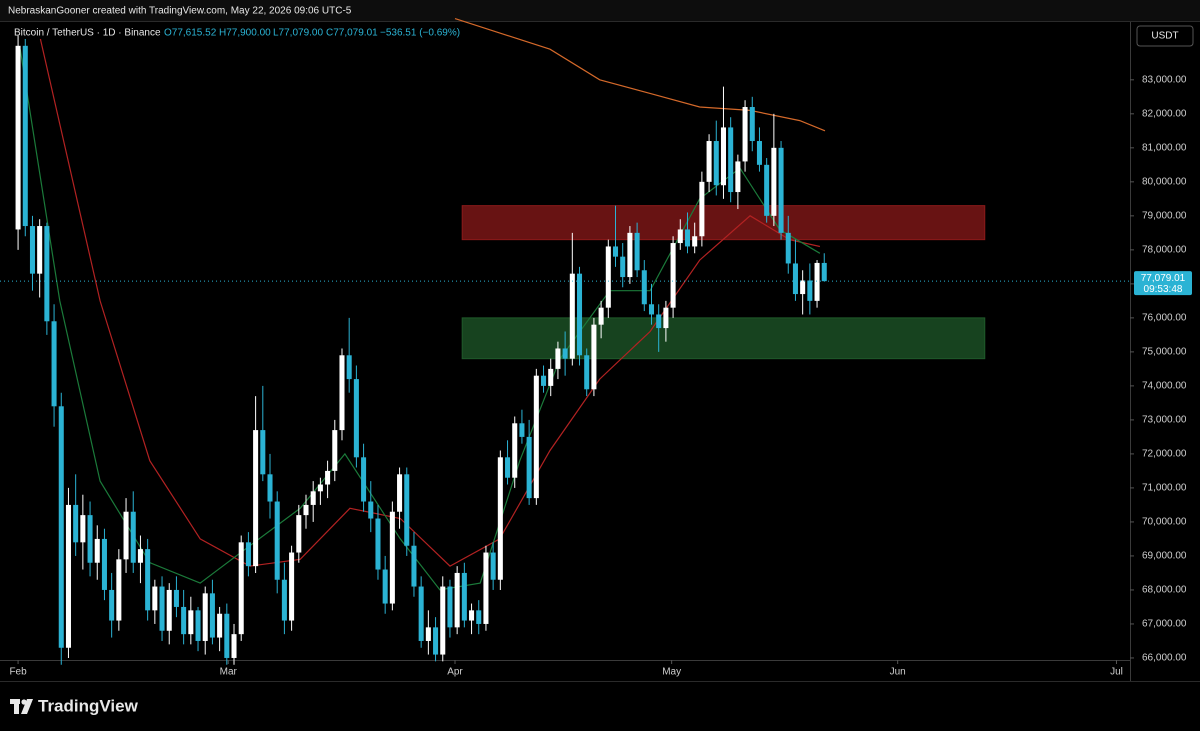 The width and height of the screenshot is (1200, 731). Describe the element at coordinates (1164, 147) in the screenshot. I see `y-tick-label: 81,000.00` at that location.